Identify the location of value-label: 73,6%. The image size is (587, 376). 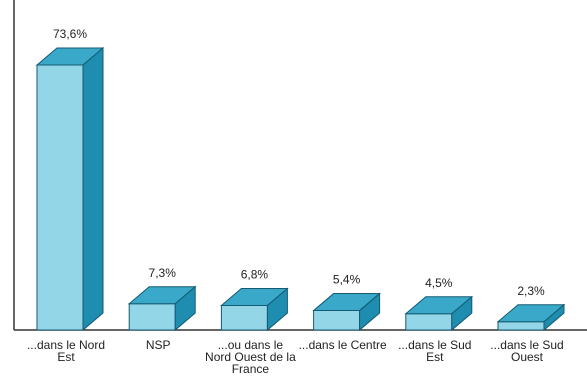
(70, 34).